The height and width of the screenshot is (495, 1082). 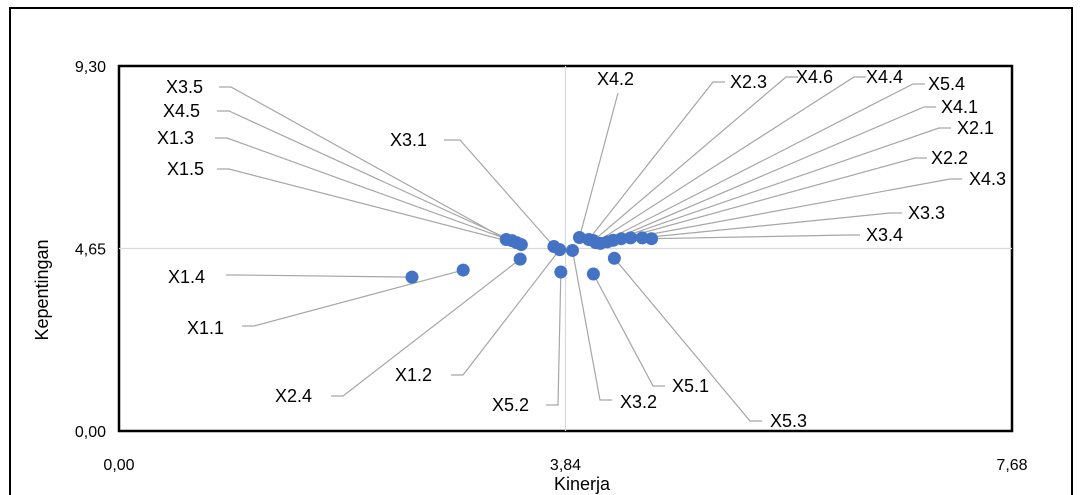 I want to click on data-label: X3.2, so click(x=638, y=402).